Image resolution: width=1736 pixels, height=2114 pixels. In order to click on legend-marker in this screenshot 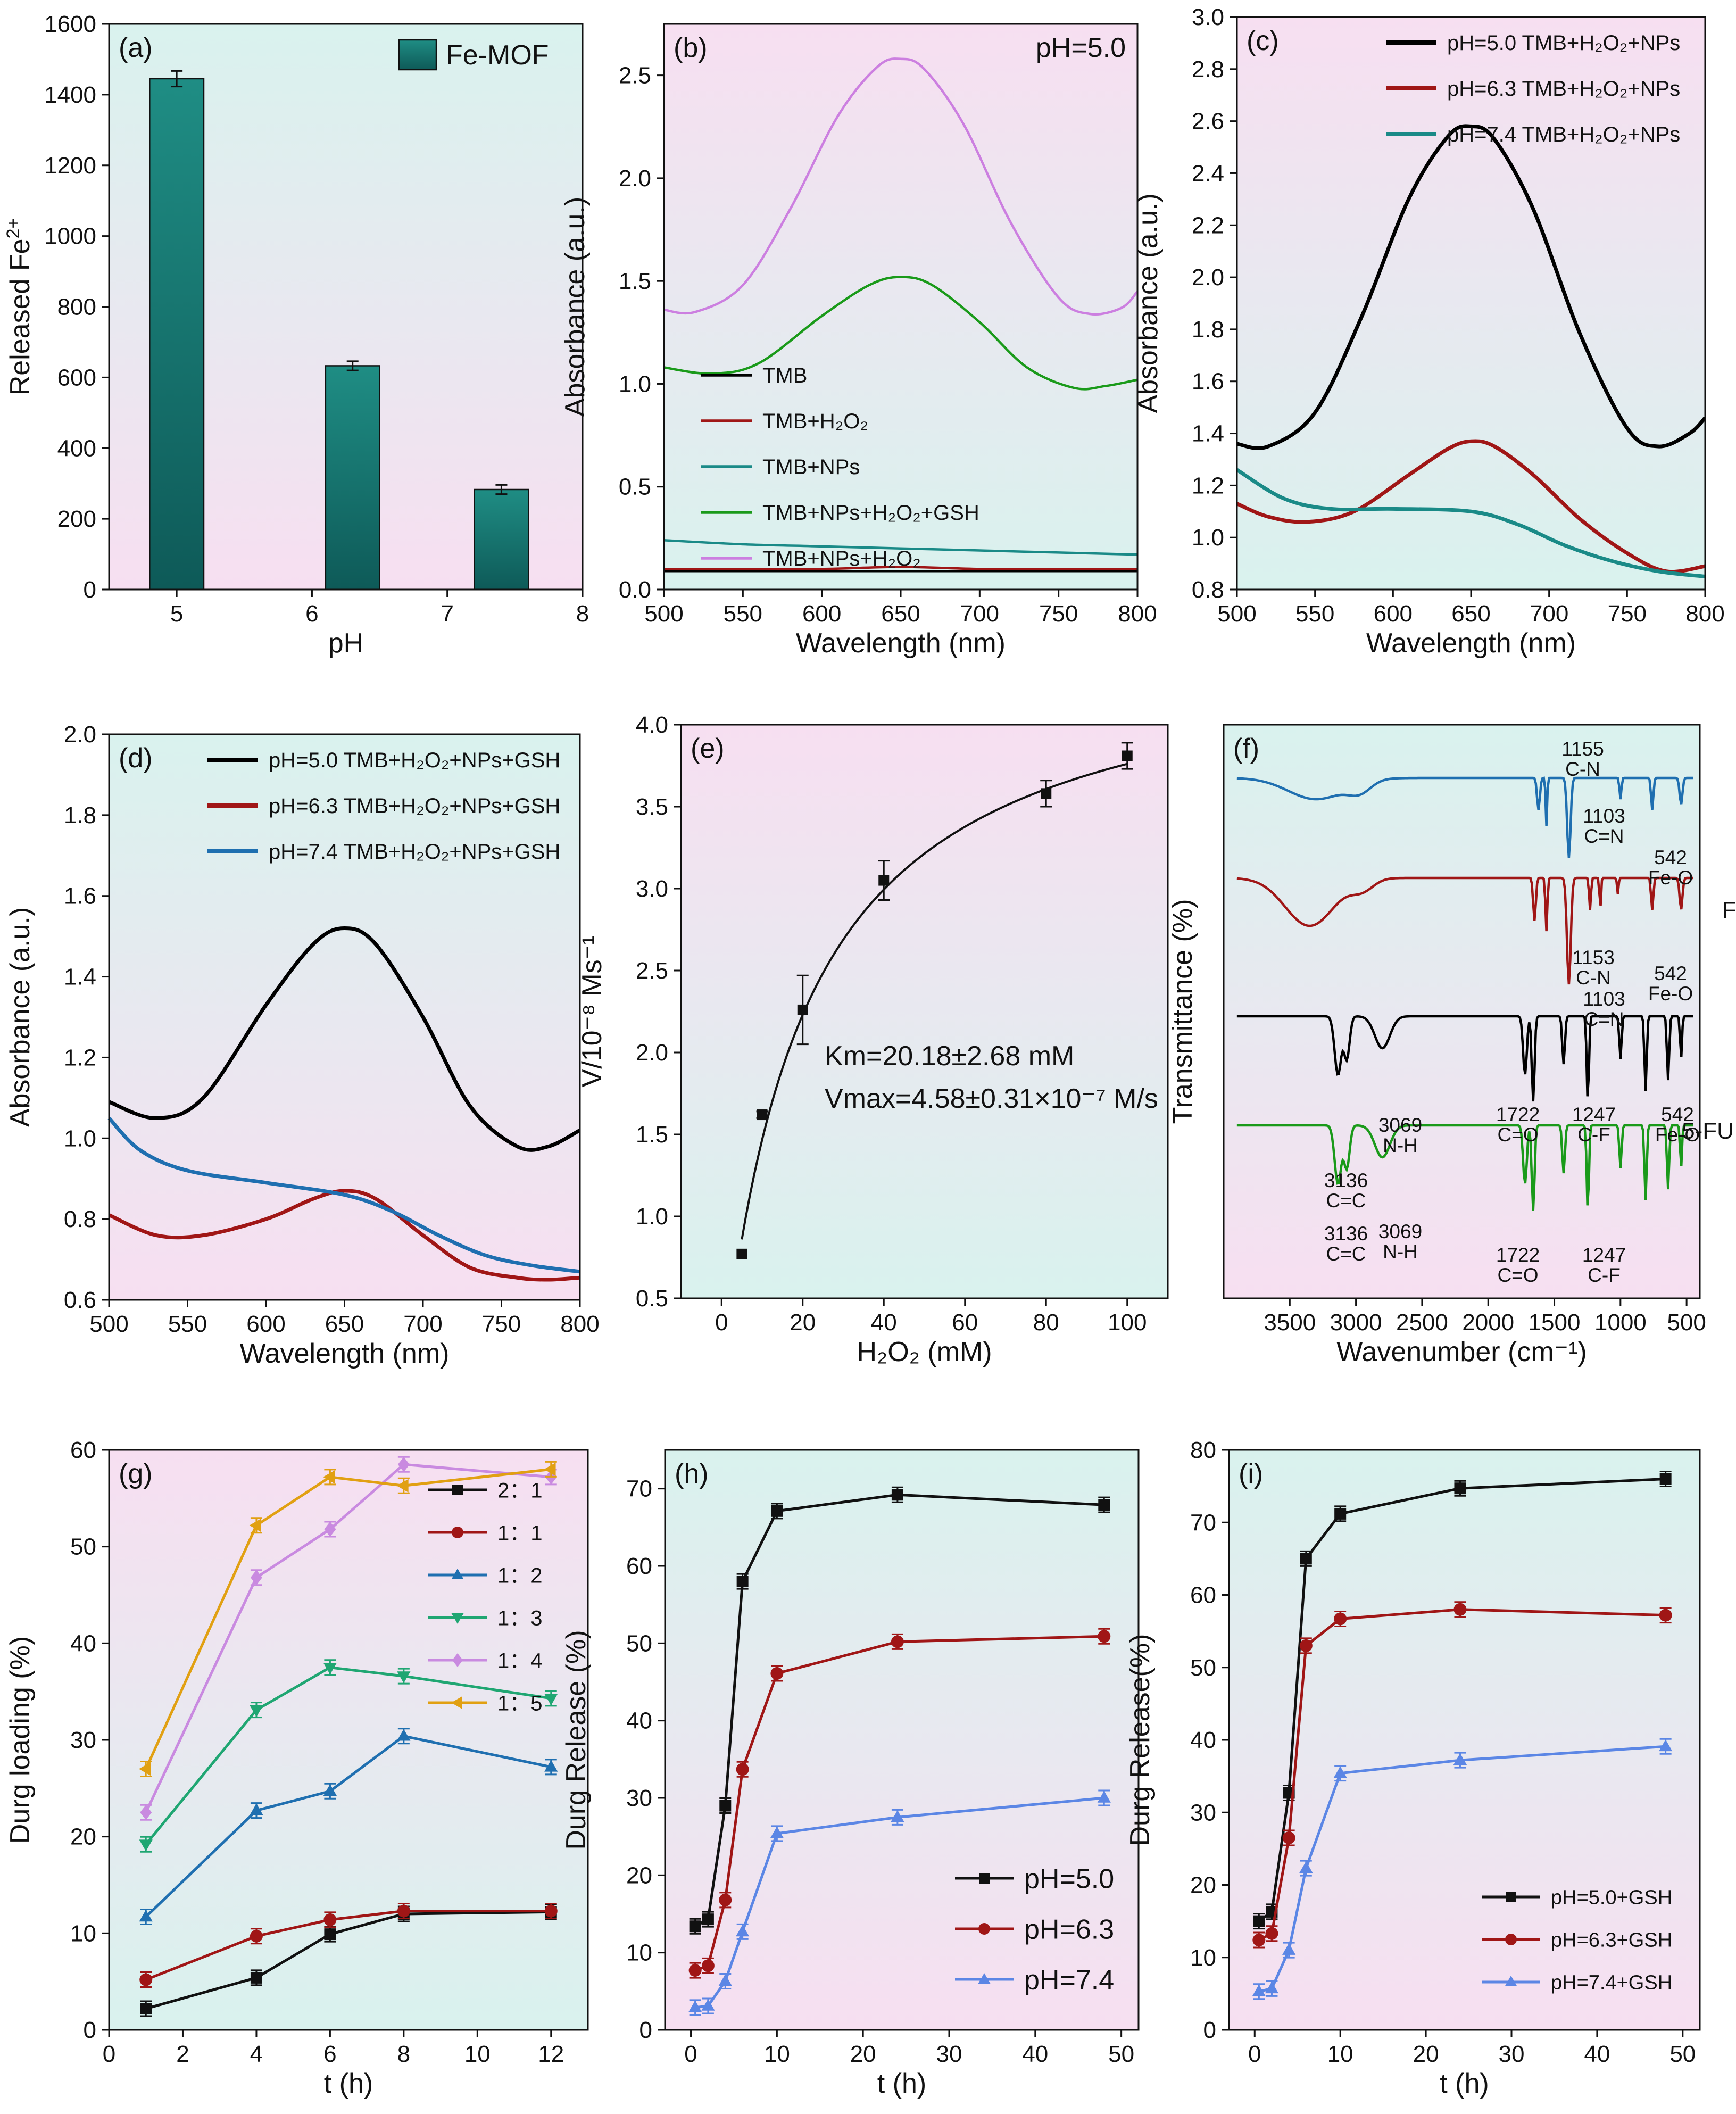, I will do `click(984, 1929)`.